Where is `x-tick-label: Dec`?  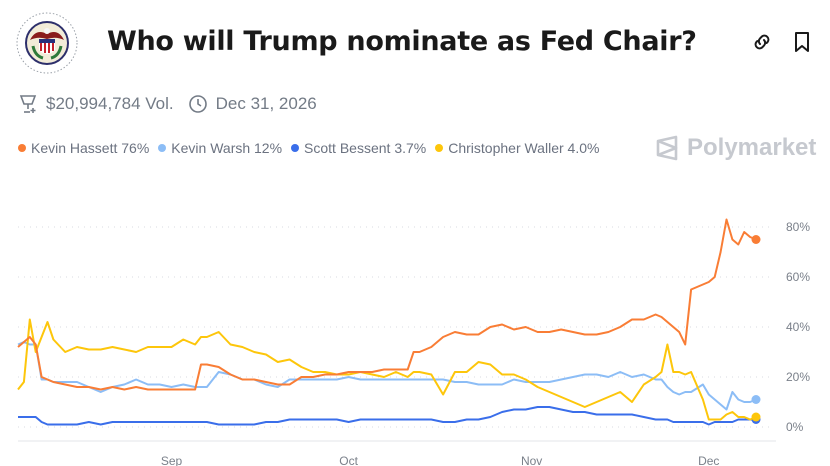
x-tick-label: Dec is located at coordinates (708, 460).